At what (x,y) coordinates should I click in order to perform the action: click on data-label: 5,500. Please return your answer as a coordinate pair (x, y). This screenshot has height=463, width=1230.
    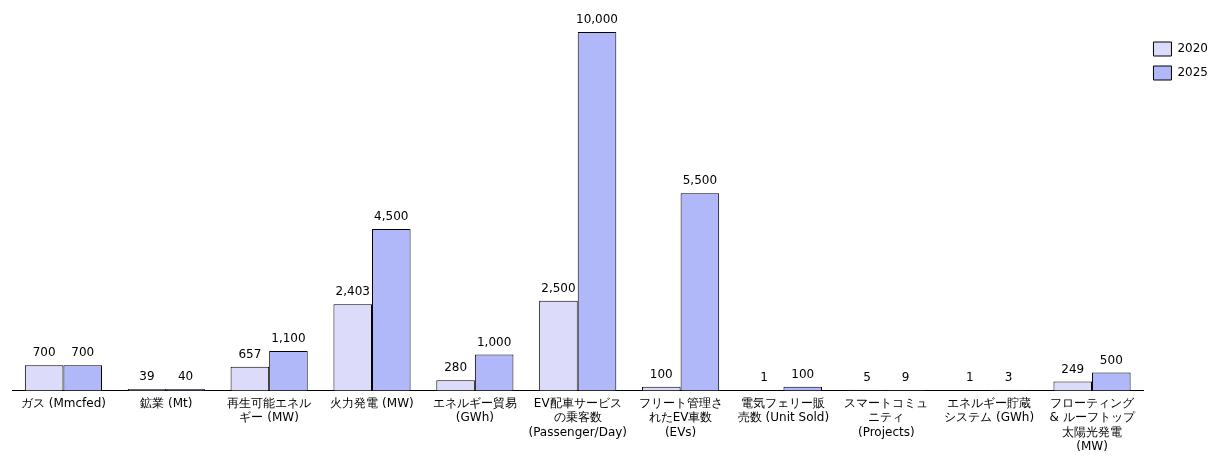
    Looking at the image, I should click on (700, 180).